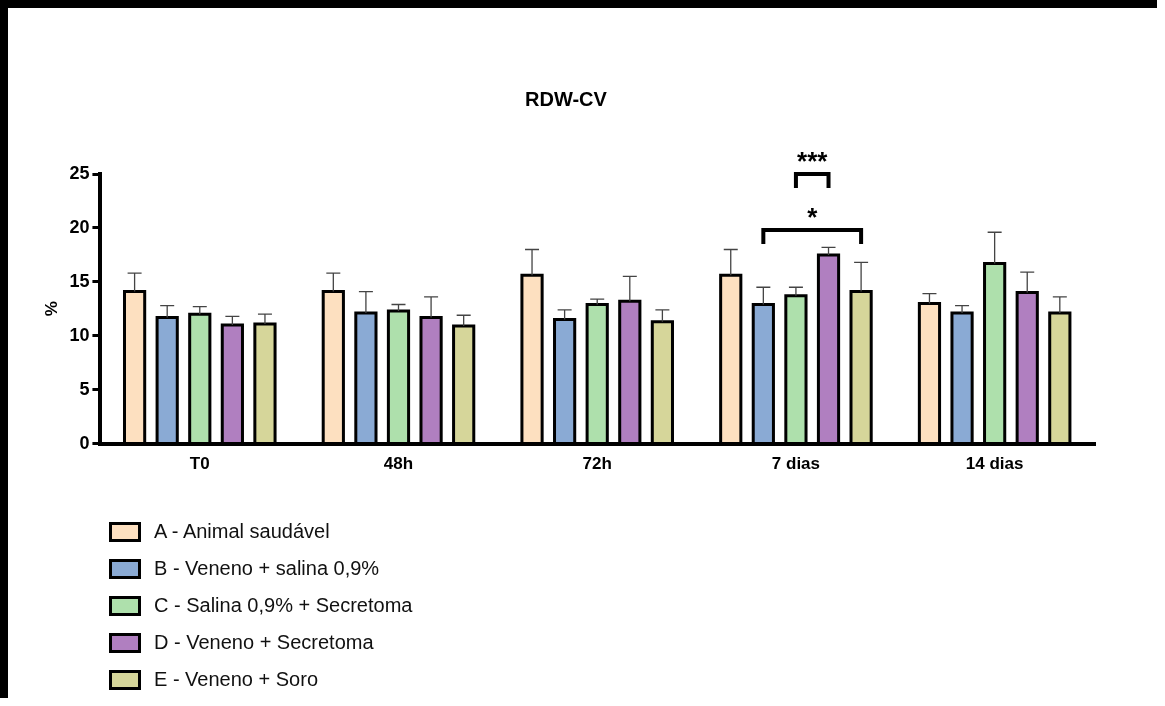 This screenshot has height=706, width=1165. I want to click on y-tick-label: 25, so click(79, 172).